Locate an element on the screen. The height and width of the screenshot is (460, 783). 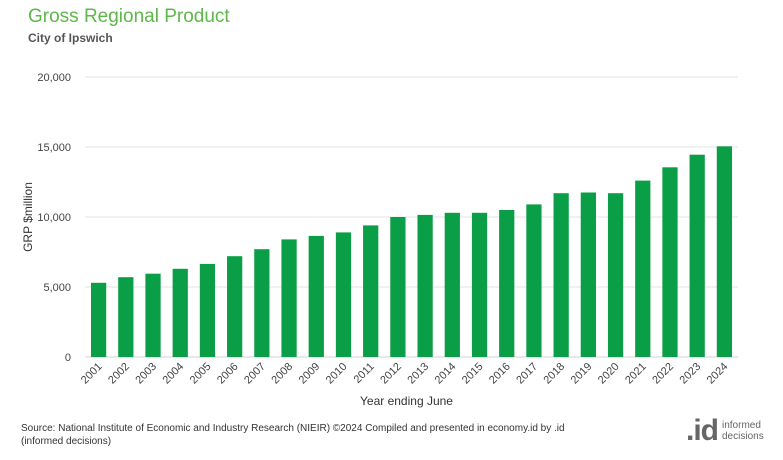
x-tick-label: 2009 is located at coordinates (310, 374).